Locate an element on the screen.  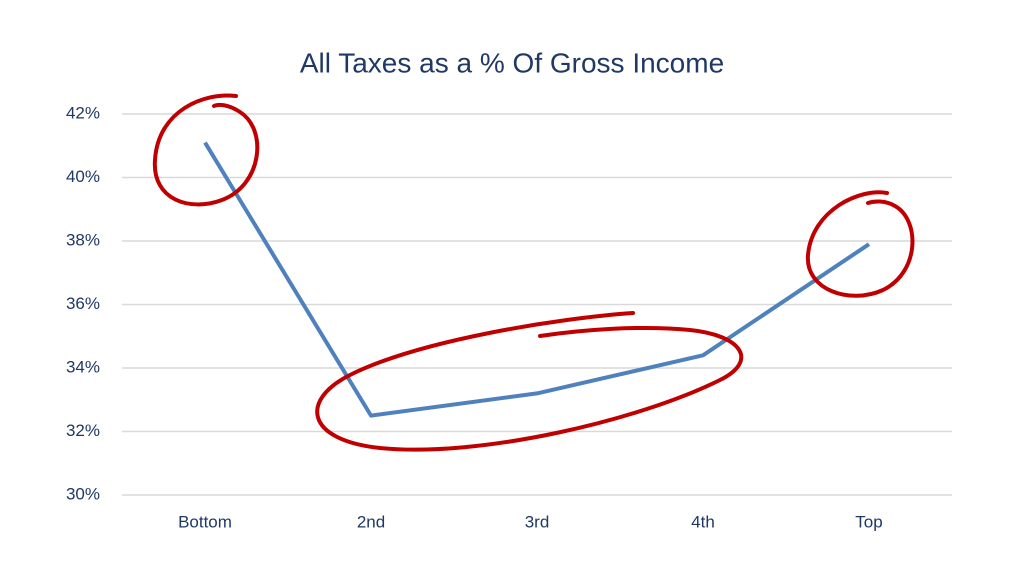
x-tick-label: Bottom is located at coordinates (205, 521).